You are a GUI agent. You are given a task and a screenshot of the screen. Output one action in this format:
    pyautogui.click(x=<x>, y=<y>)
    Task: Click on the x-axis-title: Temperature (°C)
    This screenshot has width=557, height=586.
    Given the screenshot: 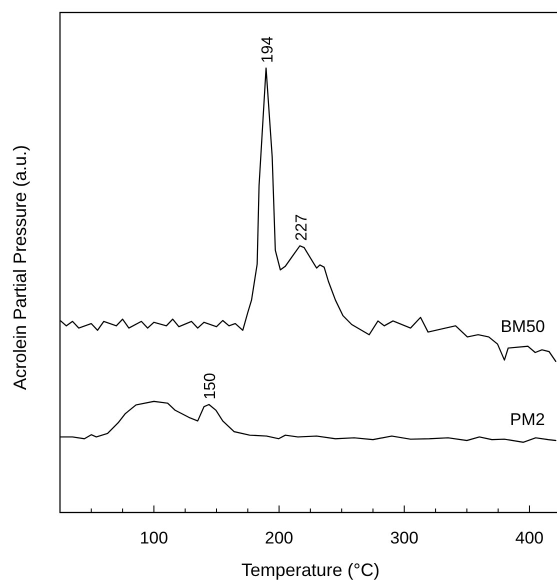 What is the action you would take?
    pyautogui.click(x=310, y=570)
    